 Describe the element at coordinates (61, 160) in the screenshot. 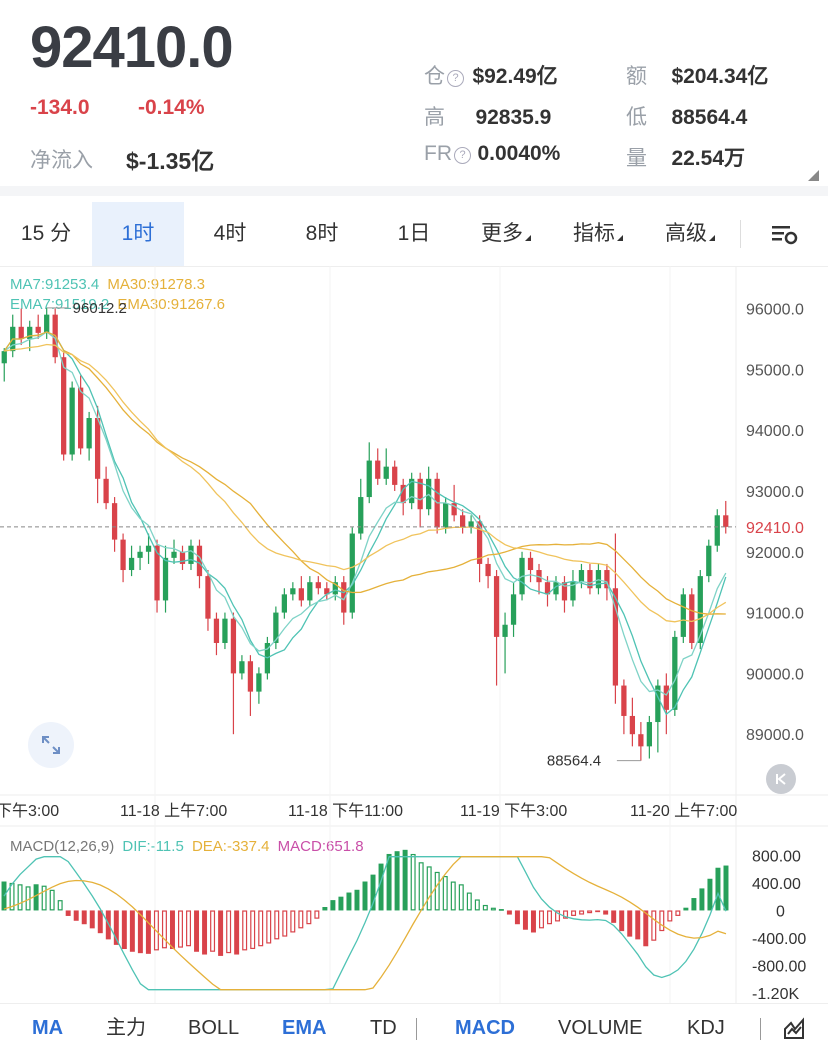

I see `net-inflow-label: 净流入` at that location.